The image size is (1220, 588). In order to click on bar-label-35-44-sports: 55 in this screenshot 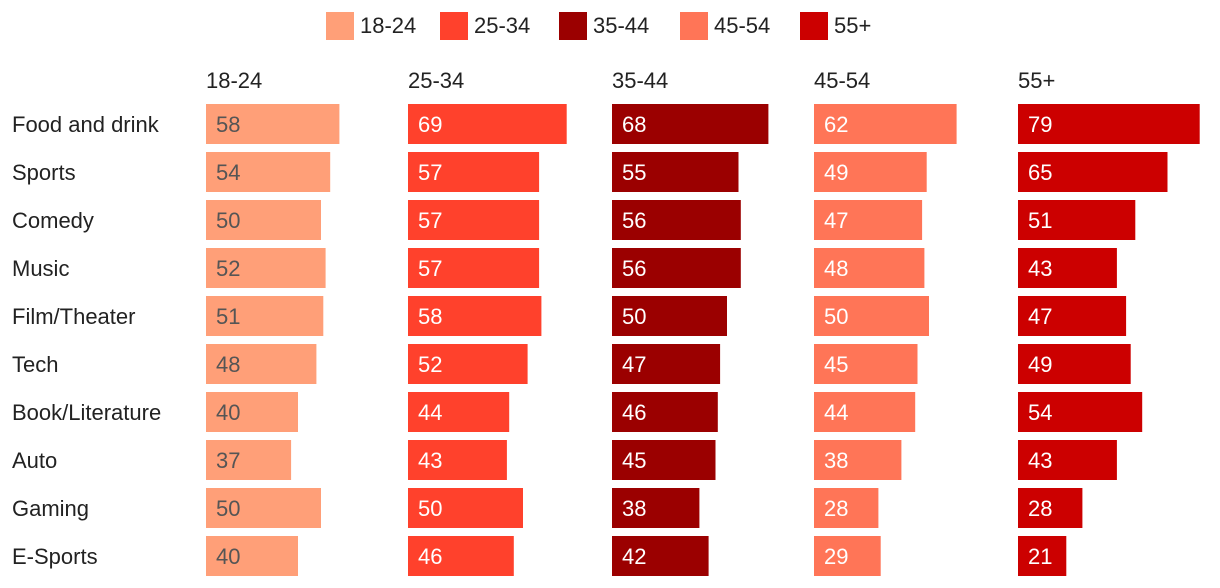, I will do `click(634, 172)`.